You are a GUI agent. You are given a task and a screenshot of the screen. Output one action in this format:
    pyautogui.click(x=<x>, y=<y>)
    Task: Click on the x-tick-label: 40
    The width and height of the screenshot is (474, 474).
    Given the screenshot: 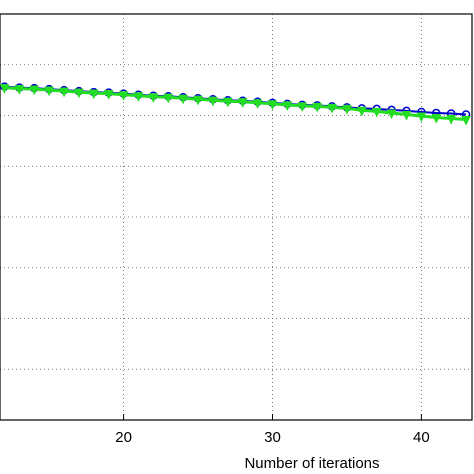 What is the action you would take?
    pyautogui.click(x=421, y=437)
    